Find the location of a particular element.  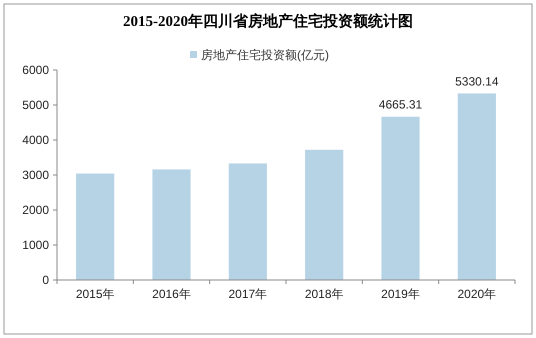

x-tick-label: 2019年 is located at coordinates (400, 294).